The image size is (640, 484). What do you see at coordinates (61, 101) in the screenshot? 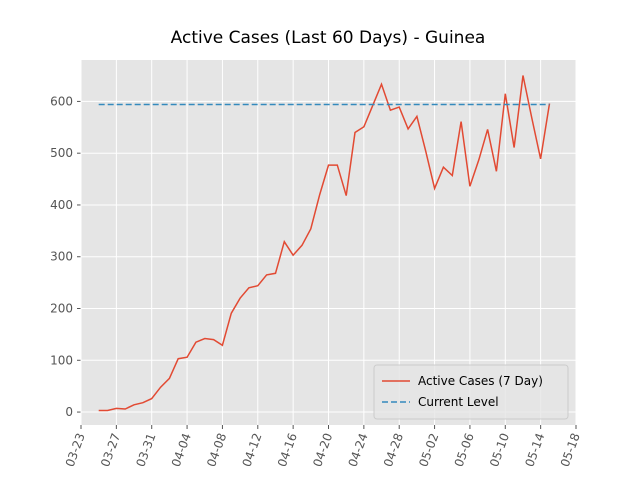
I see `y-tick-label: 600` at bounding box center [61, 101].